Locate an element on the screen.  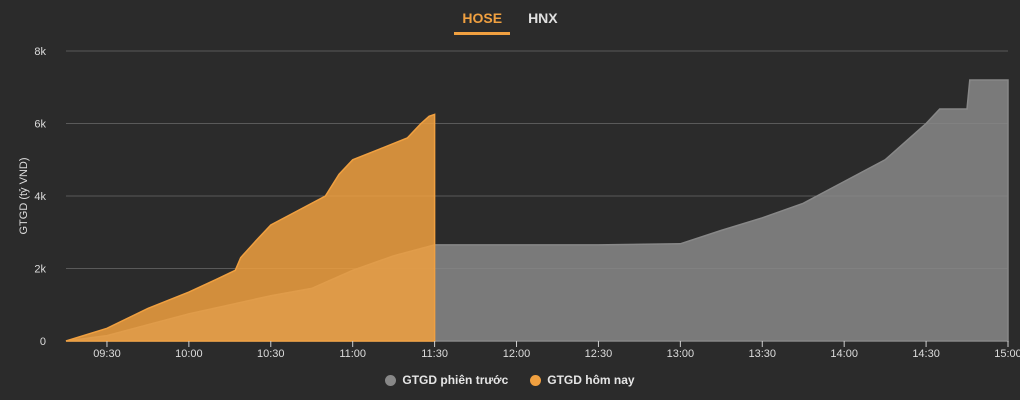
y-tick-label: 4k is located at coordinates (40, 197).